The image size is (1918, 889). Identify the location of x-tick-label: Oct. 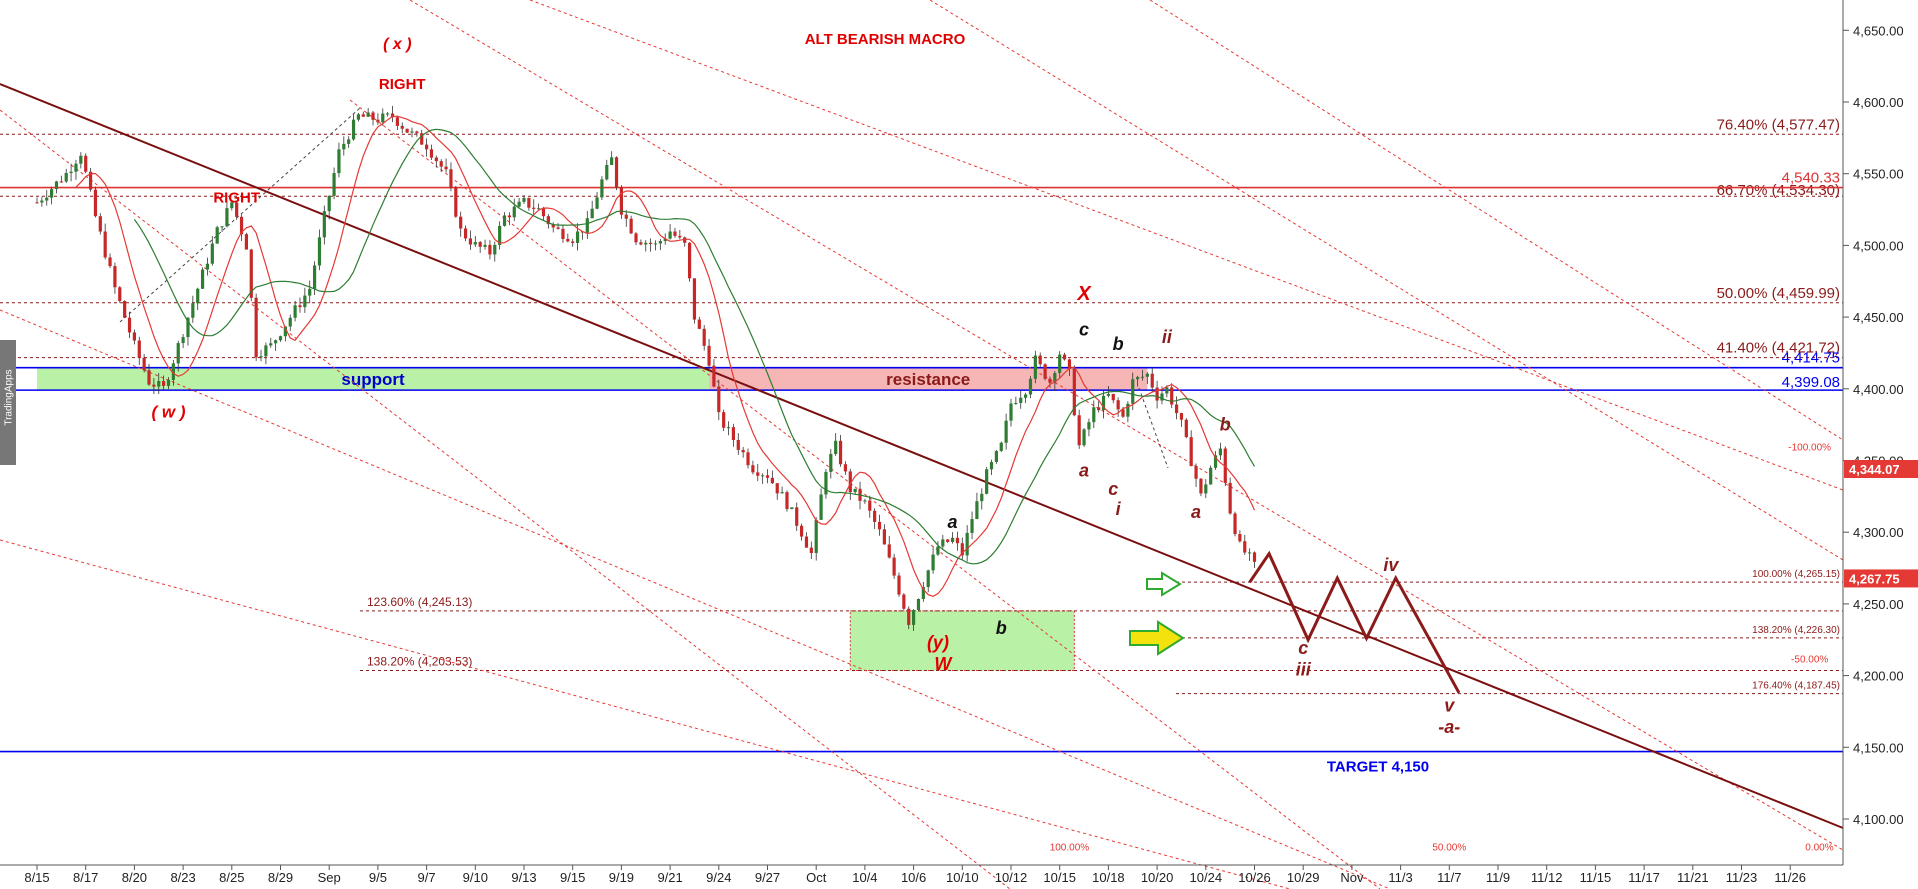
(816, 877).